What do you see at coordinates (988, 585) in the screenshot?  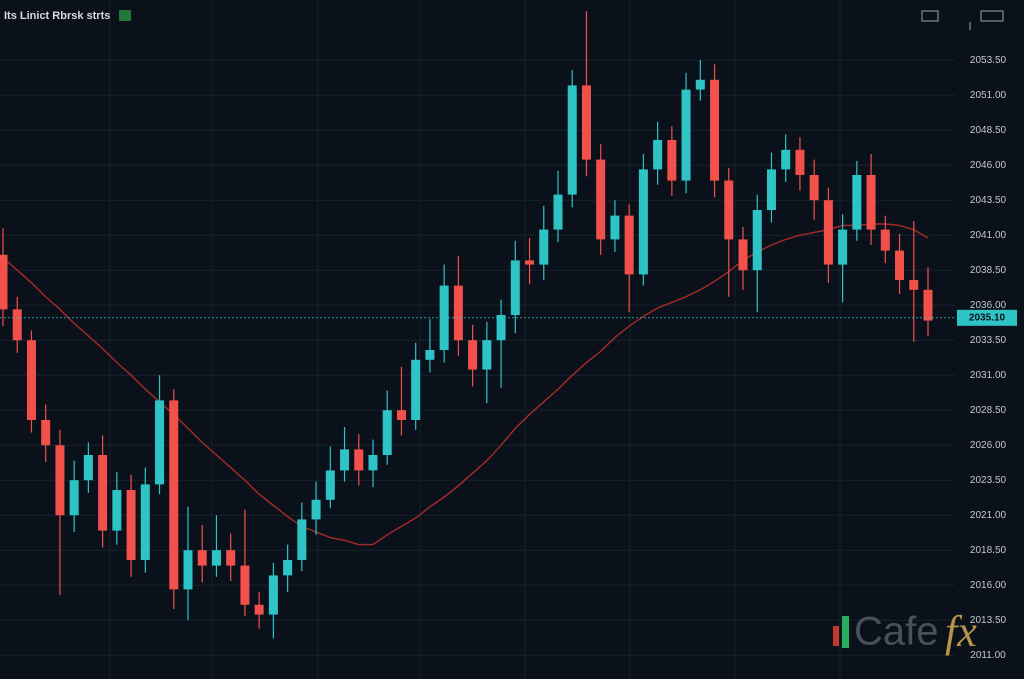 I see `y-tick-label: 2016.00` at bounding box center [988, 585].